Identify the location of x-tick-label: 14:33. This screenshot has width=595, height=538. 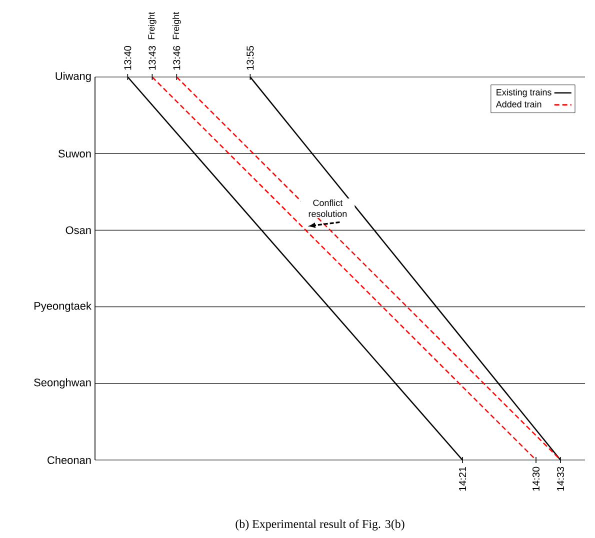
(560, 478).